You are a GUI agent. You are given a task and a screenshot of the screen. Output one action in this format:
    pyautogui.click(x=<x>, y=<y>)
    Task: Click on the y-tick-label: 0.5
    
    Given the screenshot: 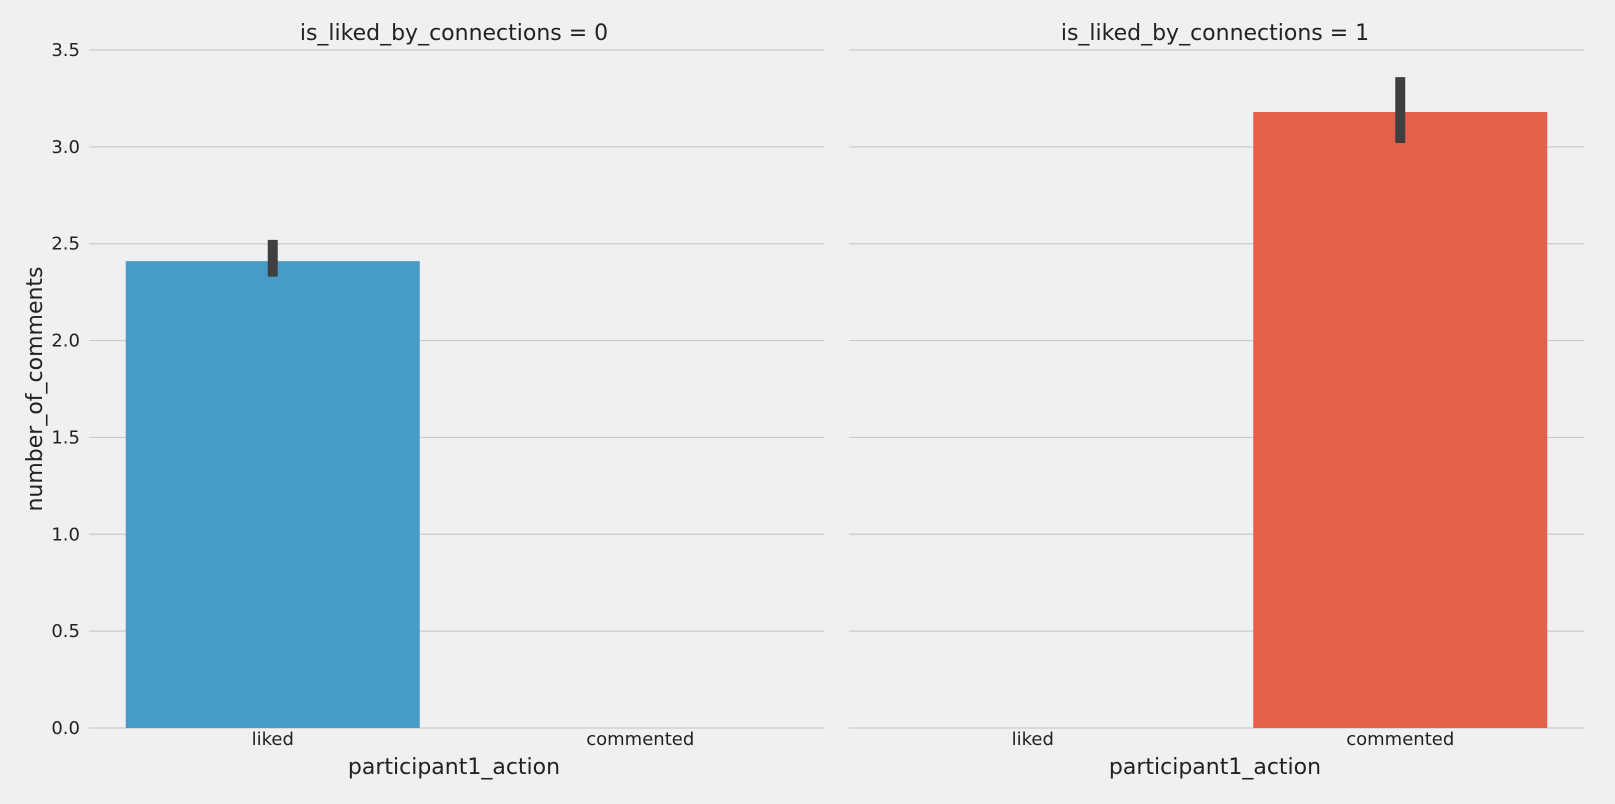 What is the action you would take?
    pyautogui.click(x=65, y=631)
    